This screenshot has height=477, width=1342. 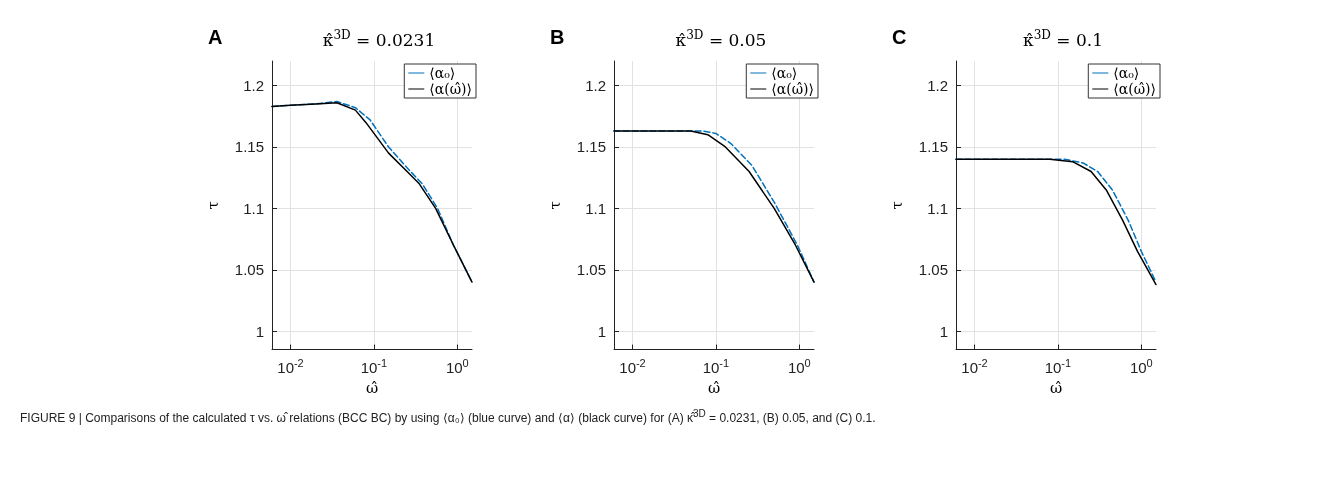 I want to click on caption: FIGURE 9 | Comparisons of the calculated τ vs. ω̂ relations (BCC BC) by using ⟨α₀⟩ (blue curve) and ⟨α⟩ (black curve) for (A) κ̂$^{3D}$ = 0.0231, (B) 0.05, and (C) 0.1., so click(x=448, y=416).